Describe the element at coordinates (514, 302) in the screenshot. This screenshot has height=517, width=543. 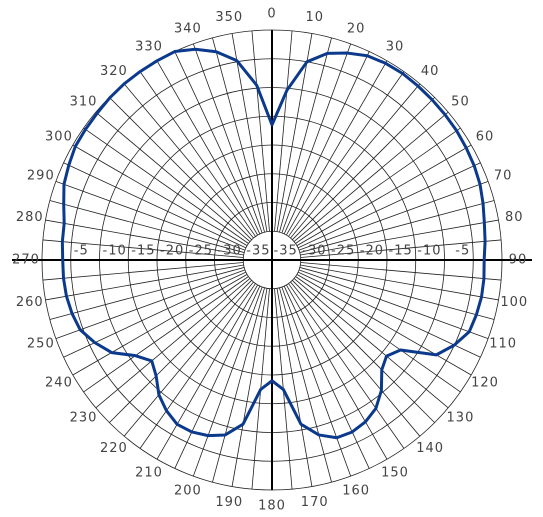
I see `theta-tick-label: 100` at that location.